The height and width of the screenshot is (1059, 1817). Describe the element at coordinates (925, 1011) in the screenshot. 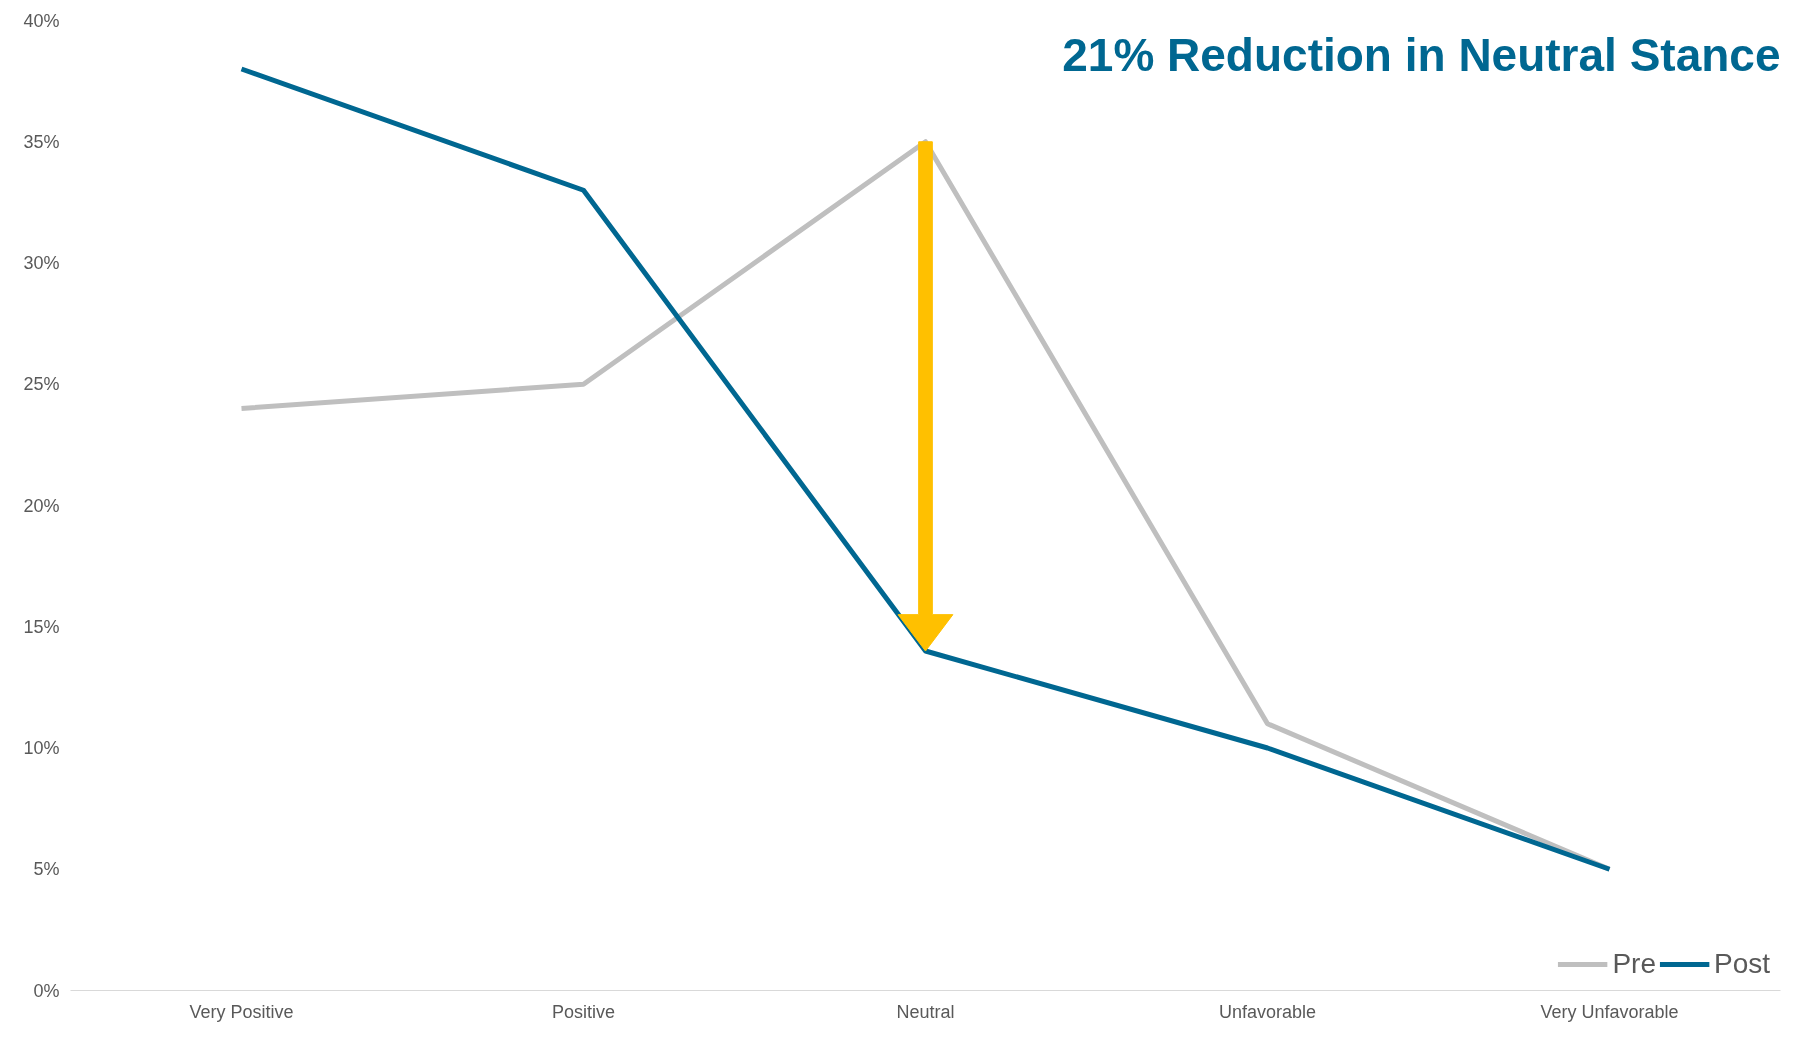

I see `x-tick-label: Neutral` at that location.